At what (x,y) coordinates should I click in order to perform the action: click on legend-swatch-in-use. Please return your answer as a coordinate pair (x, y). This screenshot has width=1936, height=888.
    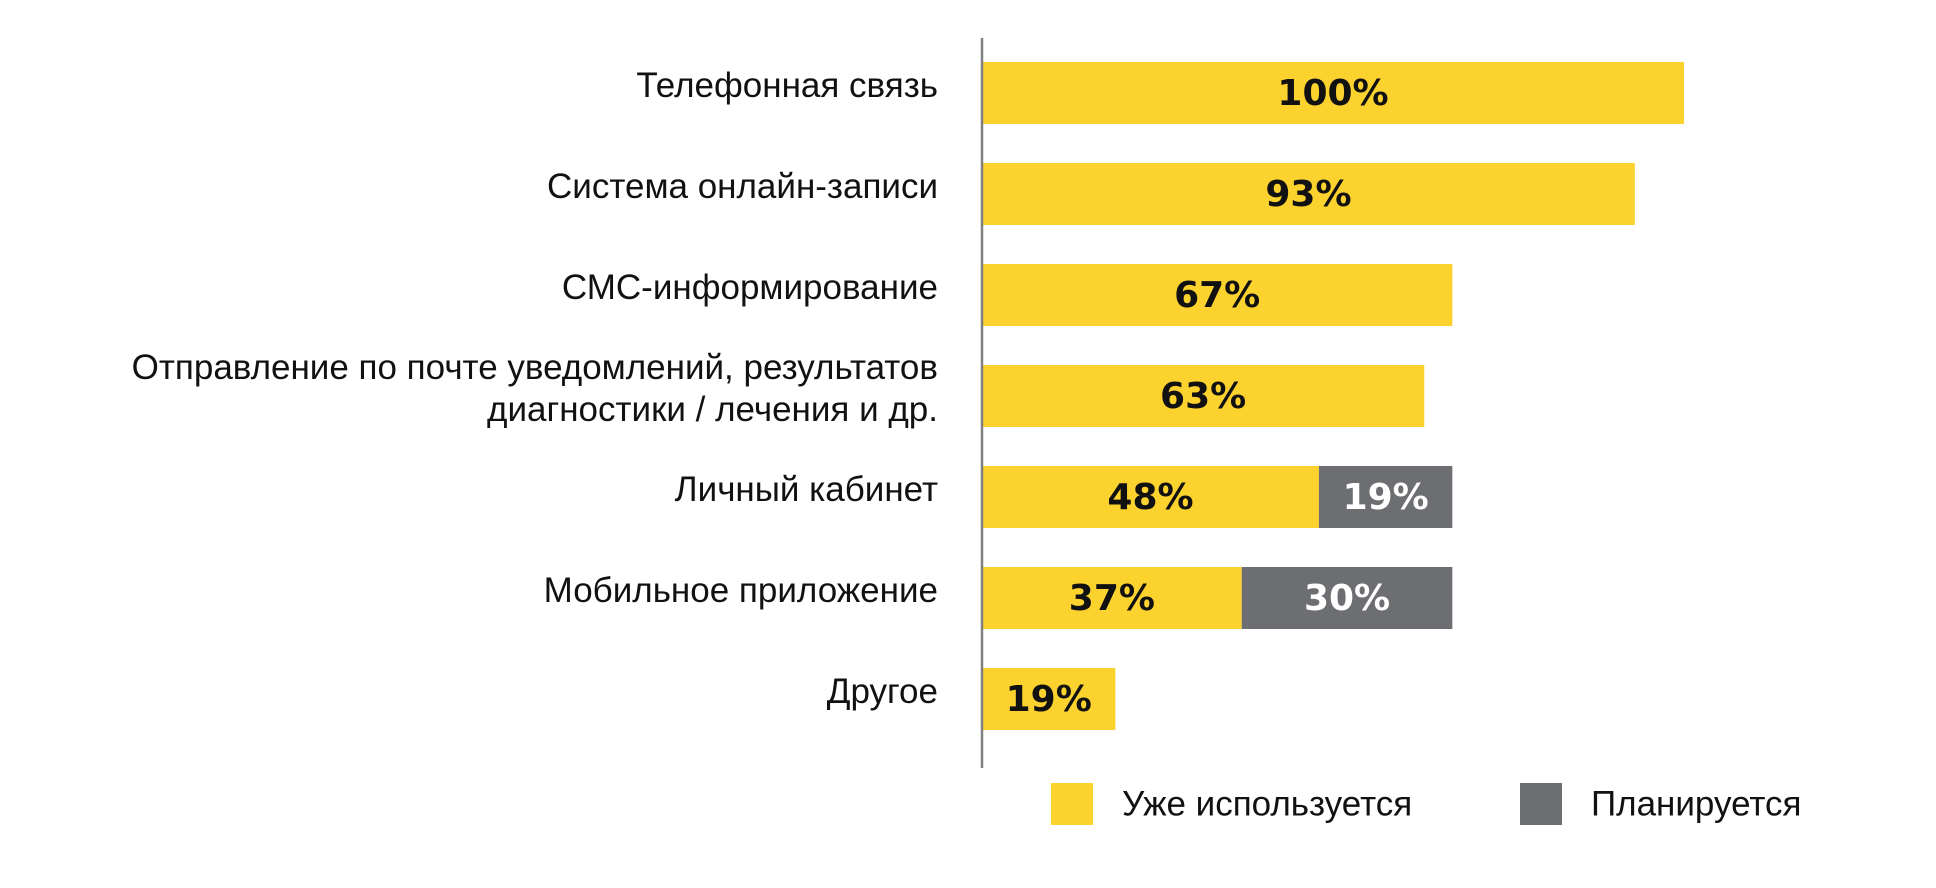
    Looking at the image, I should click on (1072, 804).